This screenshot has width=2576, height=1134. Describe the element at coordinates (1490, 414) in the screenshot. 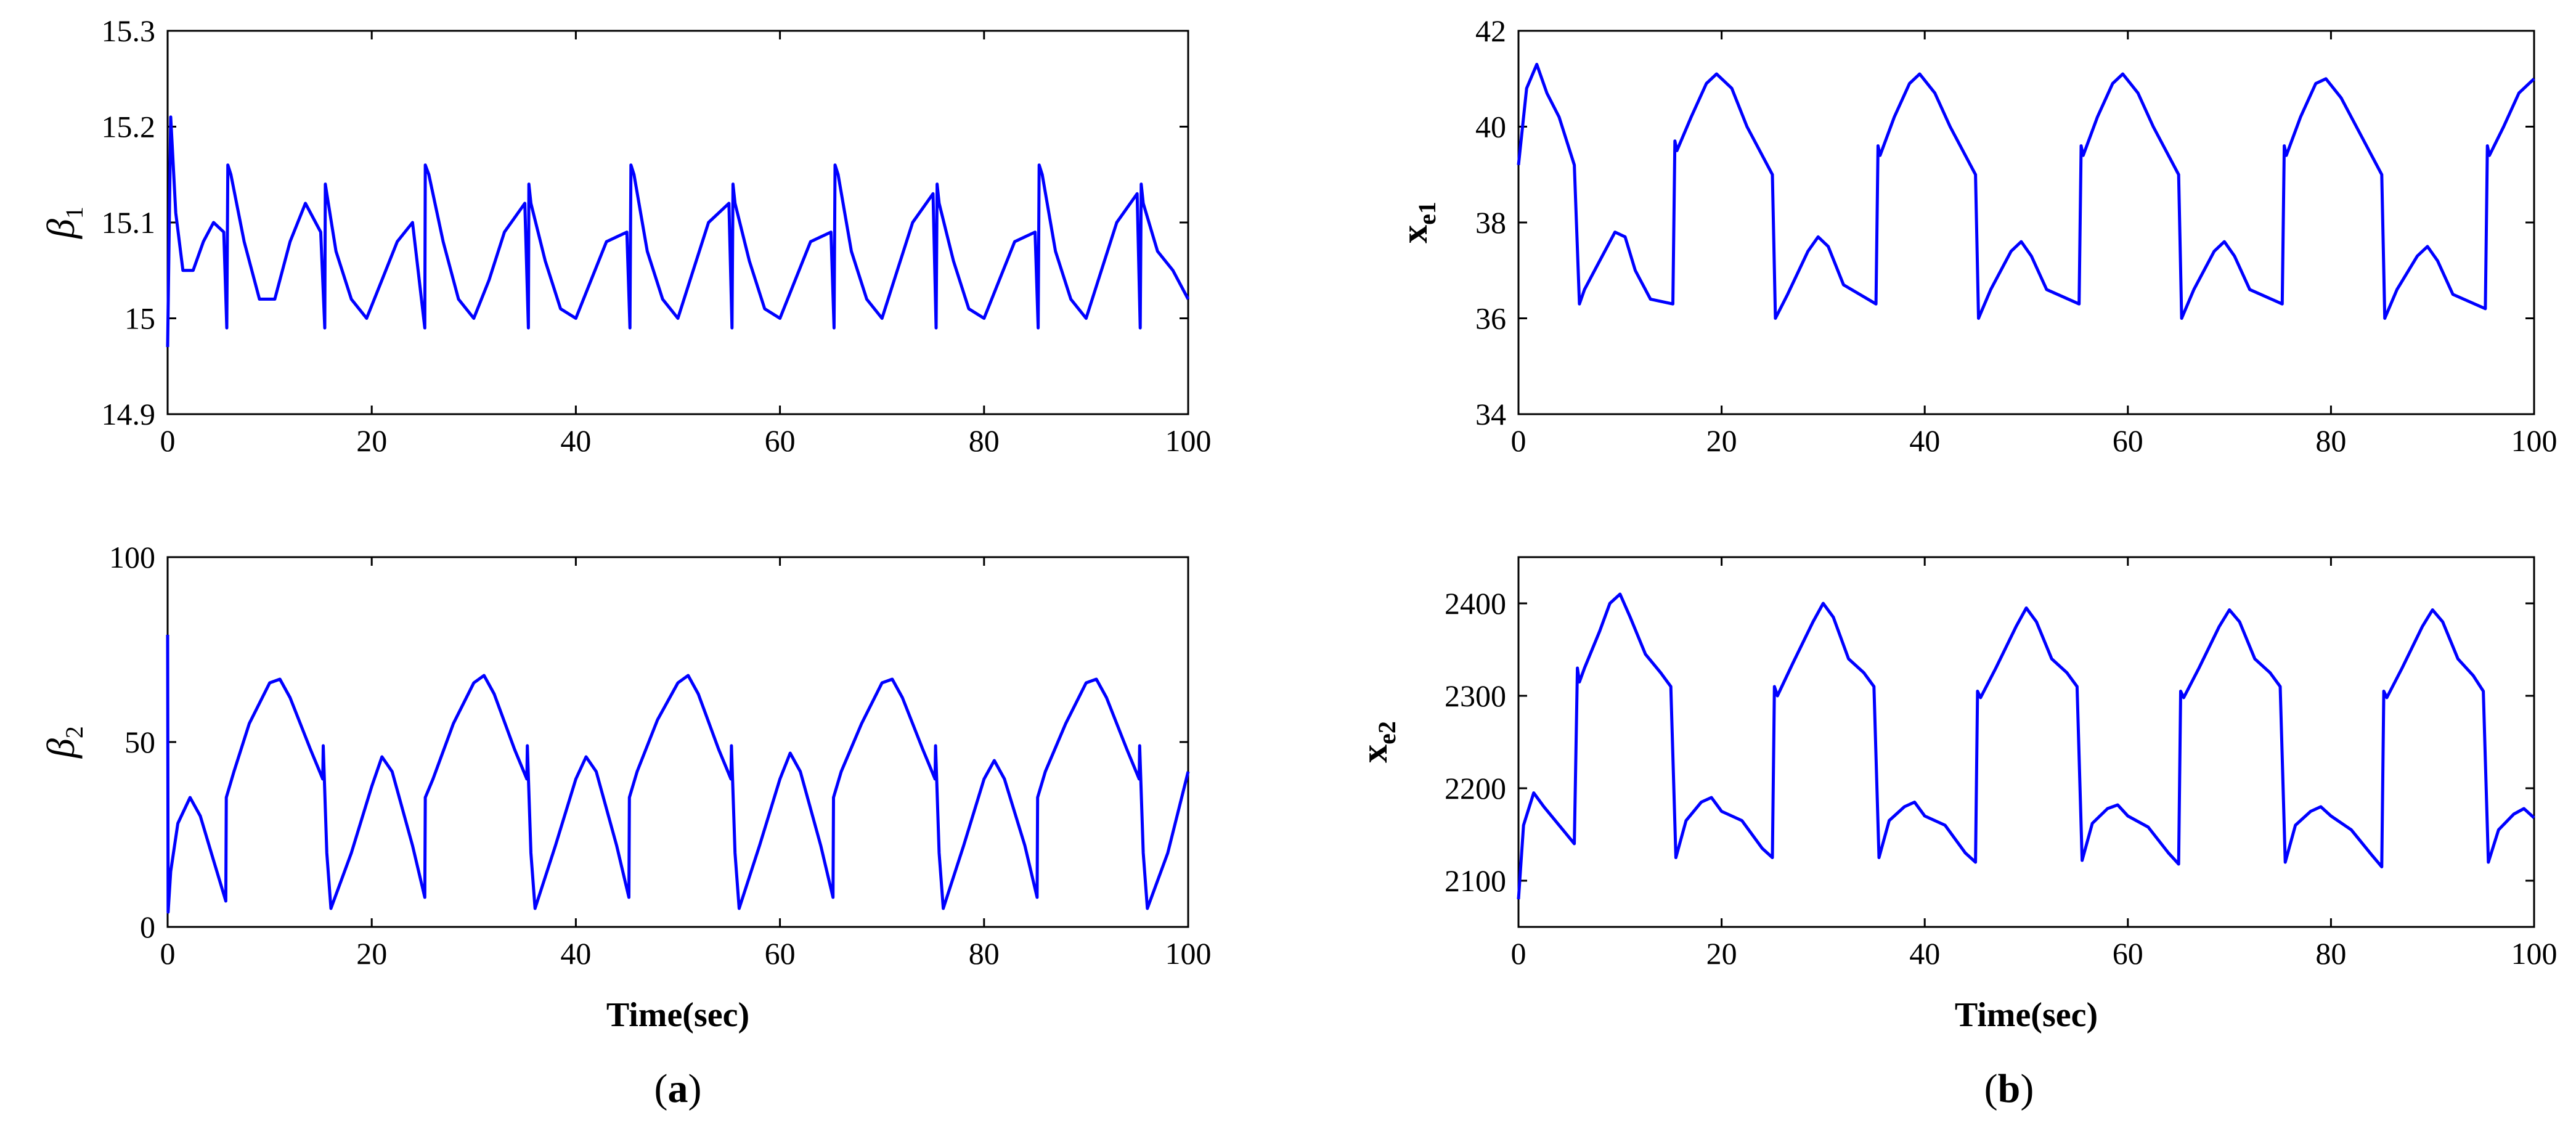

I see `y-tick-label: 34` at that location.